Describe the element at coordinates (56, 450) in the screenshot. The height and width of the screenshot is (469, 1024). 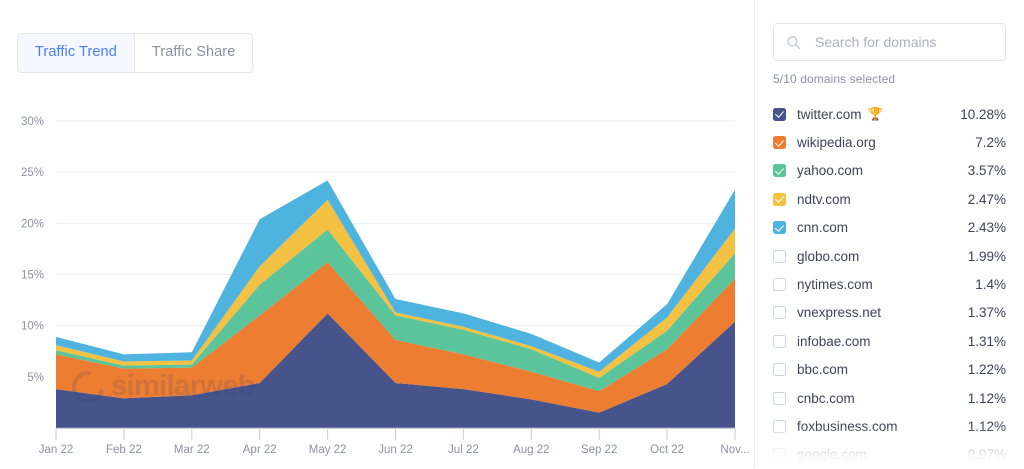
I see `svg-text: Jan 22` at that location.